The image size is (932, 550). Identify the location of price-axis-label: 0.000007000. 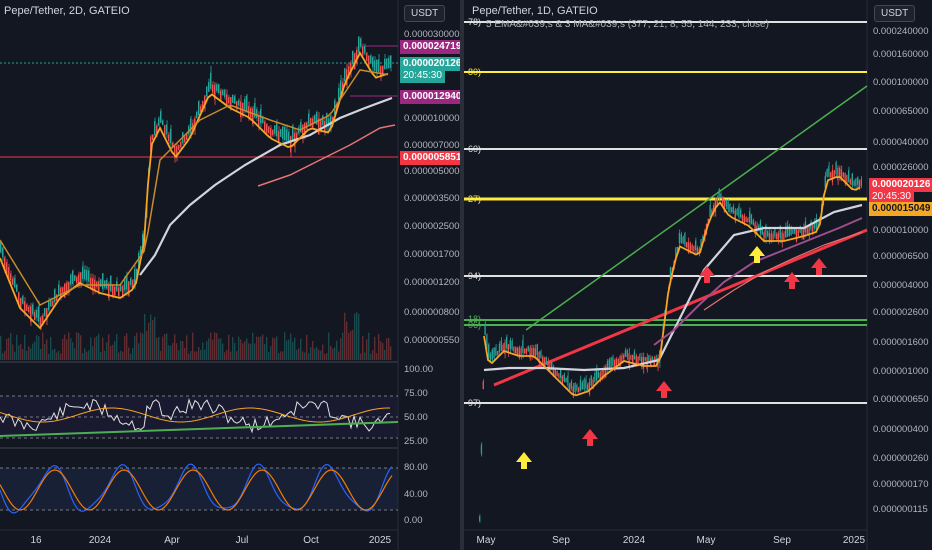
(431, 145).